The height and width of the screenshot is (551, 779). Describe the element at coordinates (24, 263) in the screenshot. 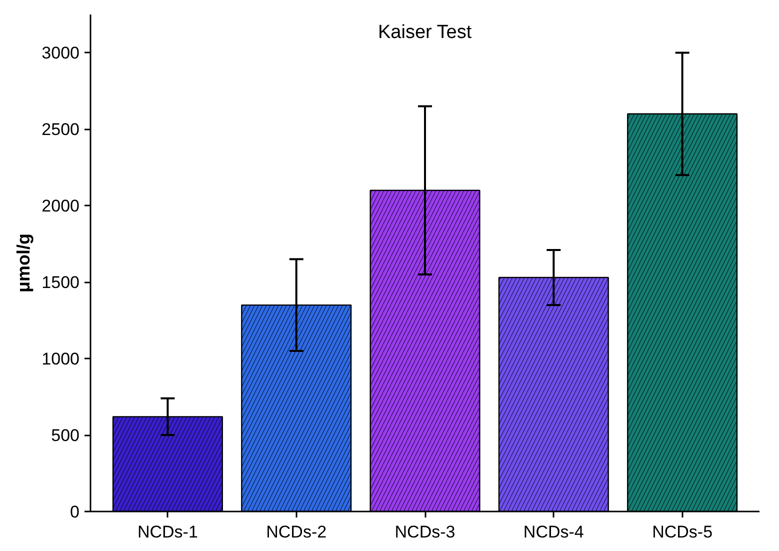

I see `y-axis-title: μmol/g` at that location.